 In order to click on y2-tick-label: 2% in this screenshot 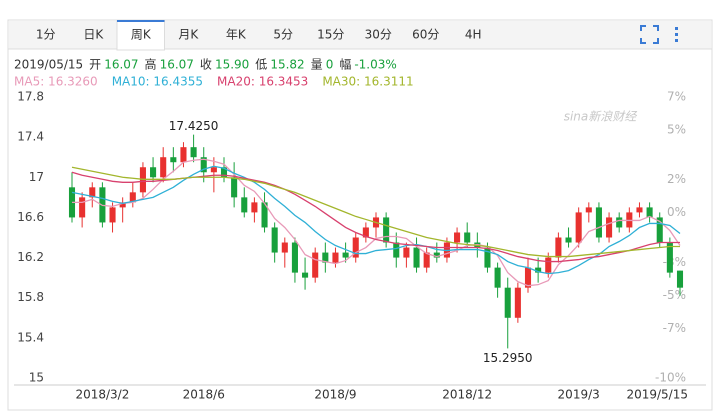, I will do `click(676, 179)`.